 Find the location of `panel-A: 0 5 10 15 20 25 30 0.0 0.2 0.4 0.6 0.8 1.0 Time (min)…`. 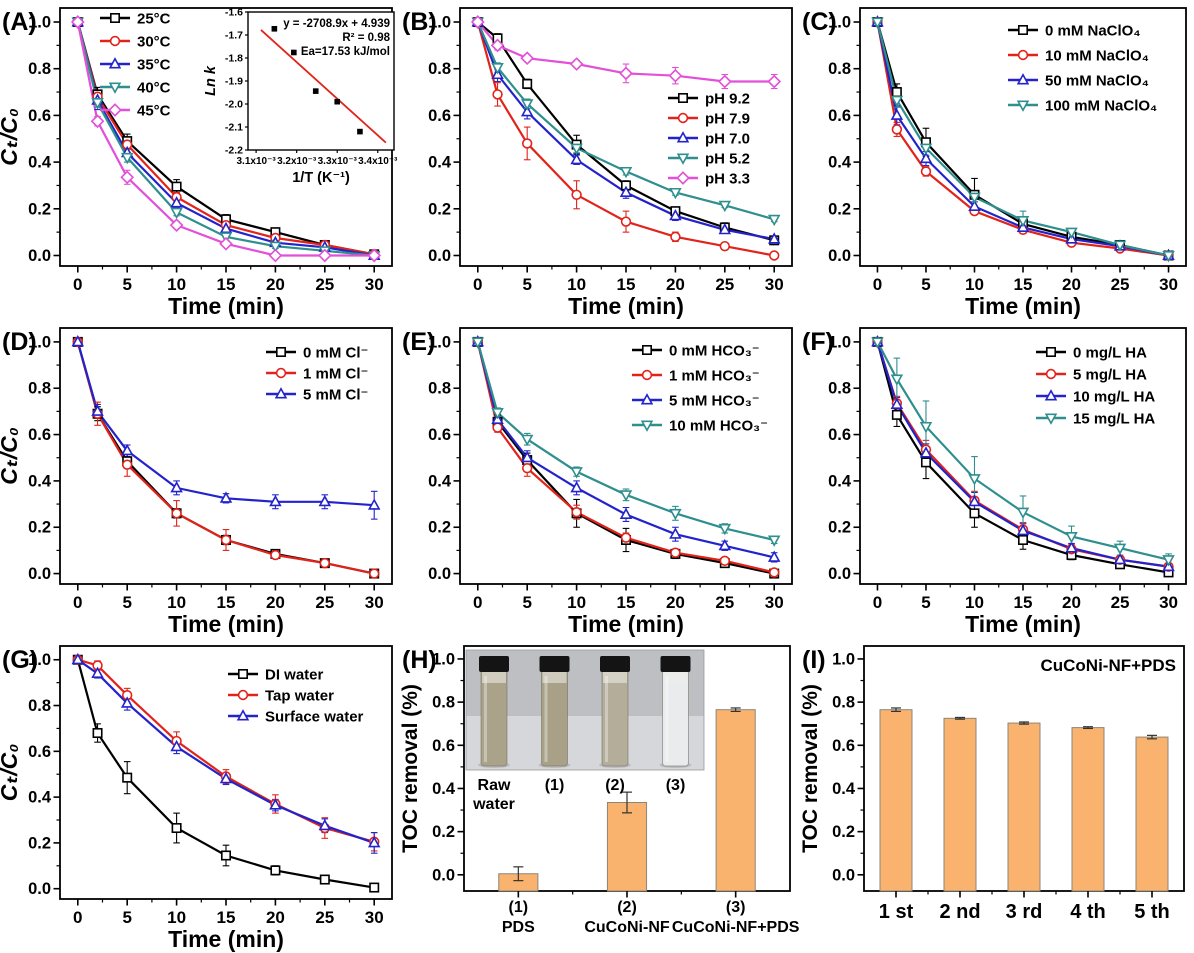

panel-A: 0 5 10 15 20 25 30 0.0 0.2 0.4 0.6 0.8 1.0 Time (min)… is located at coordinates (200, 160).